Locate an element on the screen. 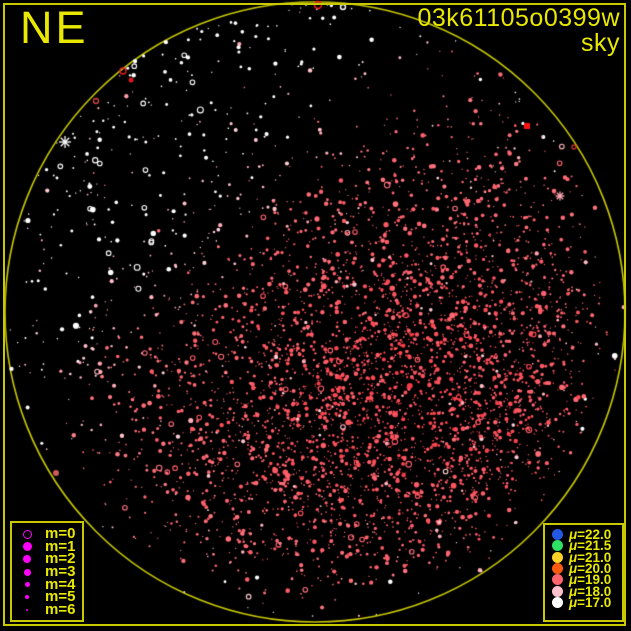 The image size is (631, 631). magnitude-legend-label: m=1 is located at coordinates (60, 546).